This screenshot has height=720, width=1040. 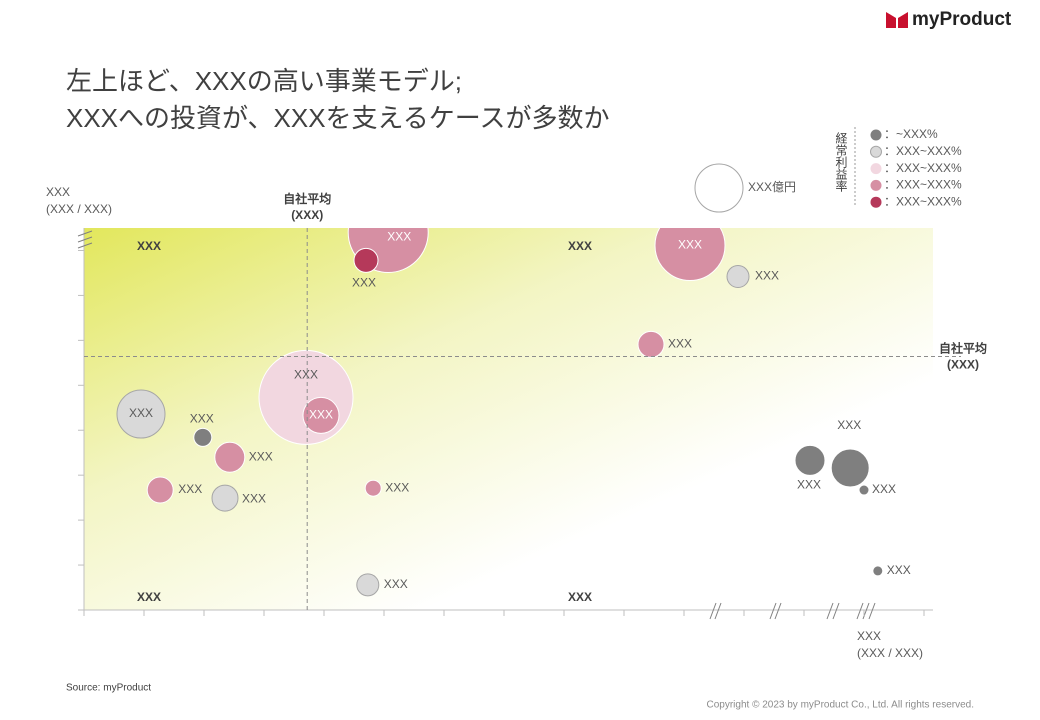 What do you see at coordinates (307, 198) in the screenshot?
I see `x-average-label: 自社平均` at bounding box center [307, 198].